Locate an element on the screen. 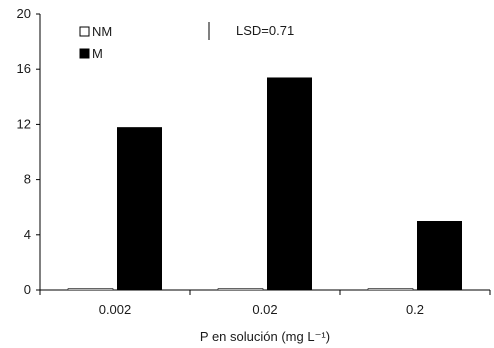  x-axis-title: P en solución (mg L⁻¹) is located at coordinates (265, 336).